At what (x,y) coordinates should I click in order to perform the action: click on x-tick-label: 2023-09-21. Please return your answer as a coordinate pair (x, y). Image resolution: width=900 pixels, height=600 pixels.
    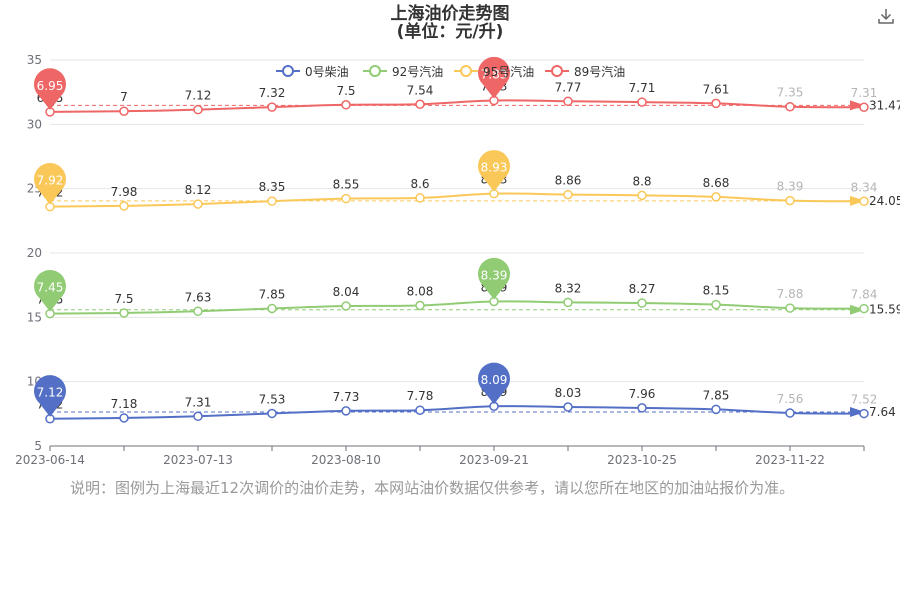
    Looking at the image, I should click on (494, 460).